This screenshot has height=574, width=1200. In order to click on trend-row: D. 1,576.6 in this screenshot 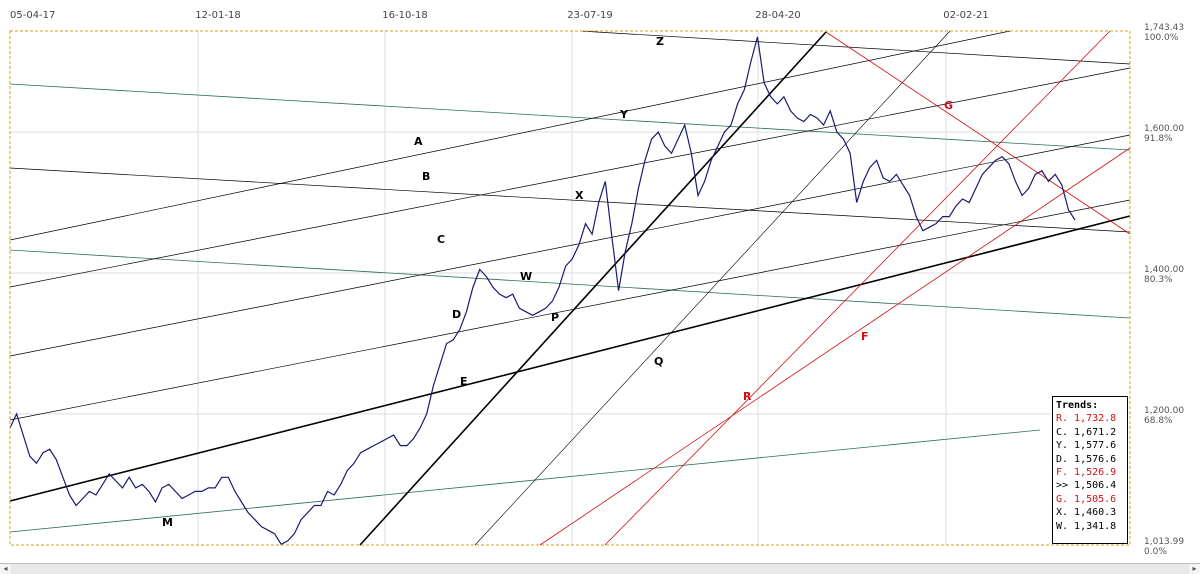, I will do `click(1086, 459)`.